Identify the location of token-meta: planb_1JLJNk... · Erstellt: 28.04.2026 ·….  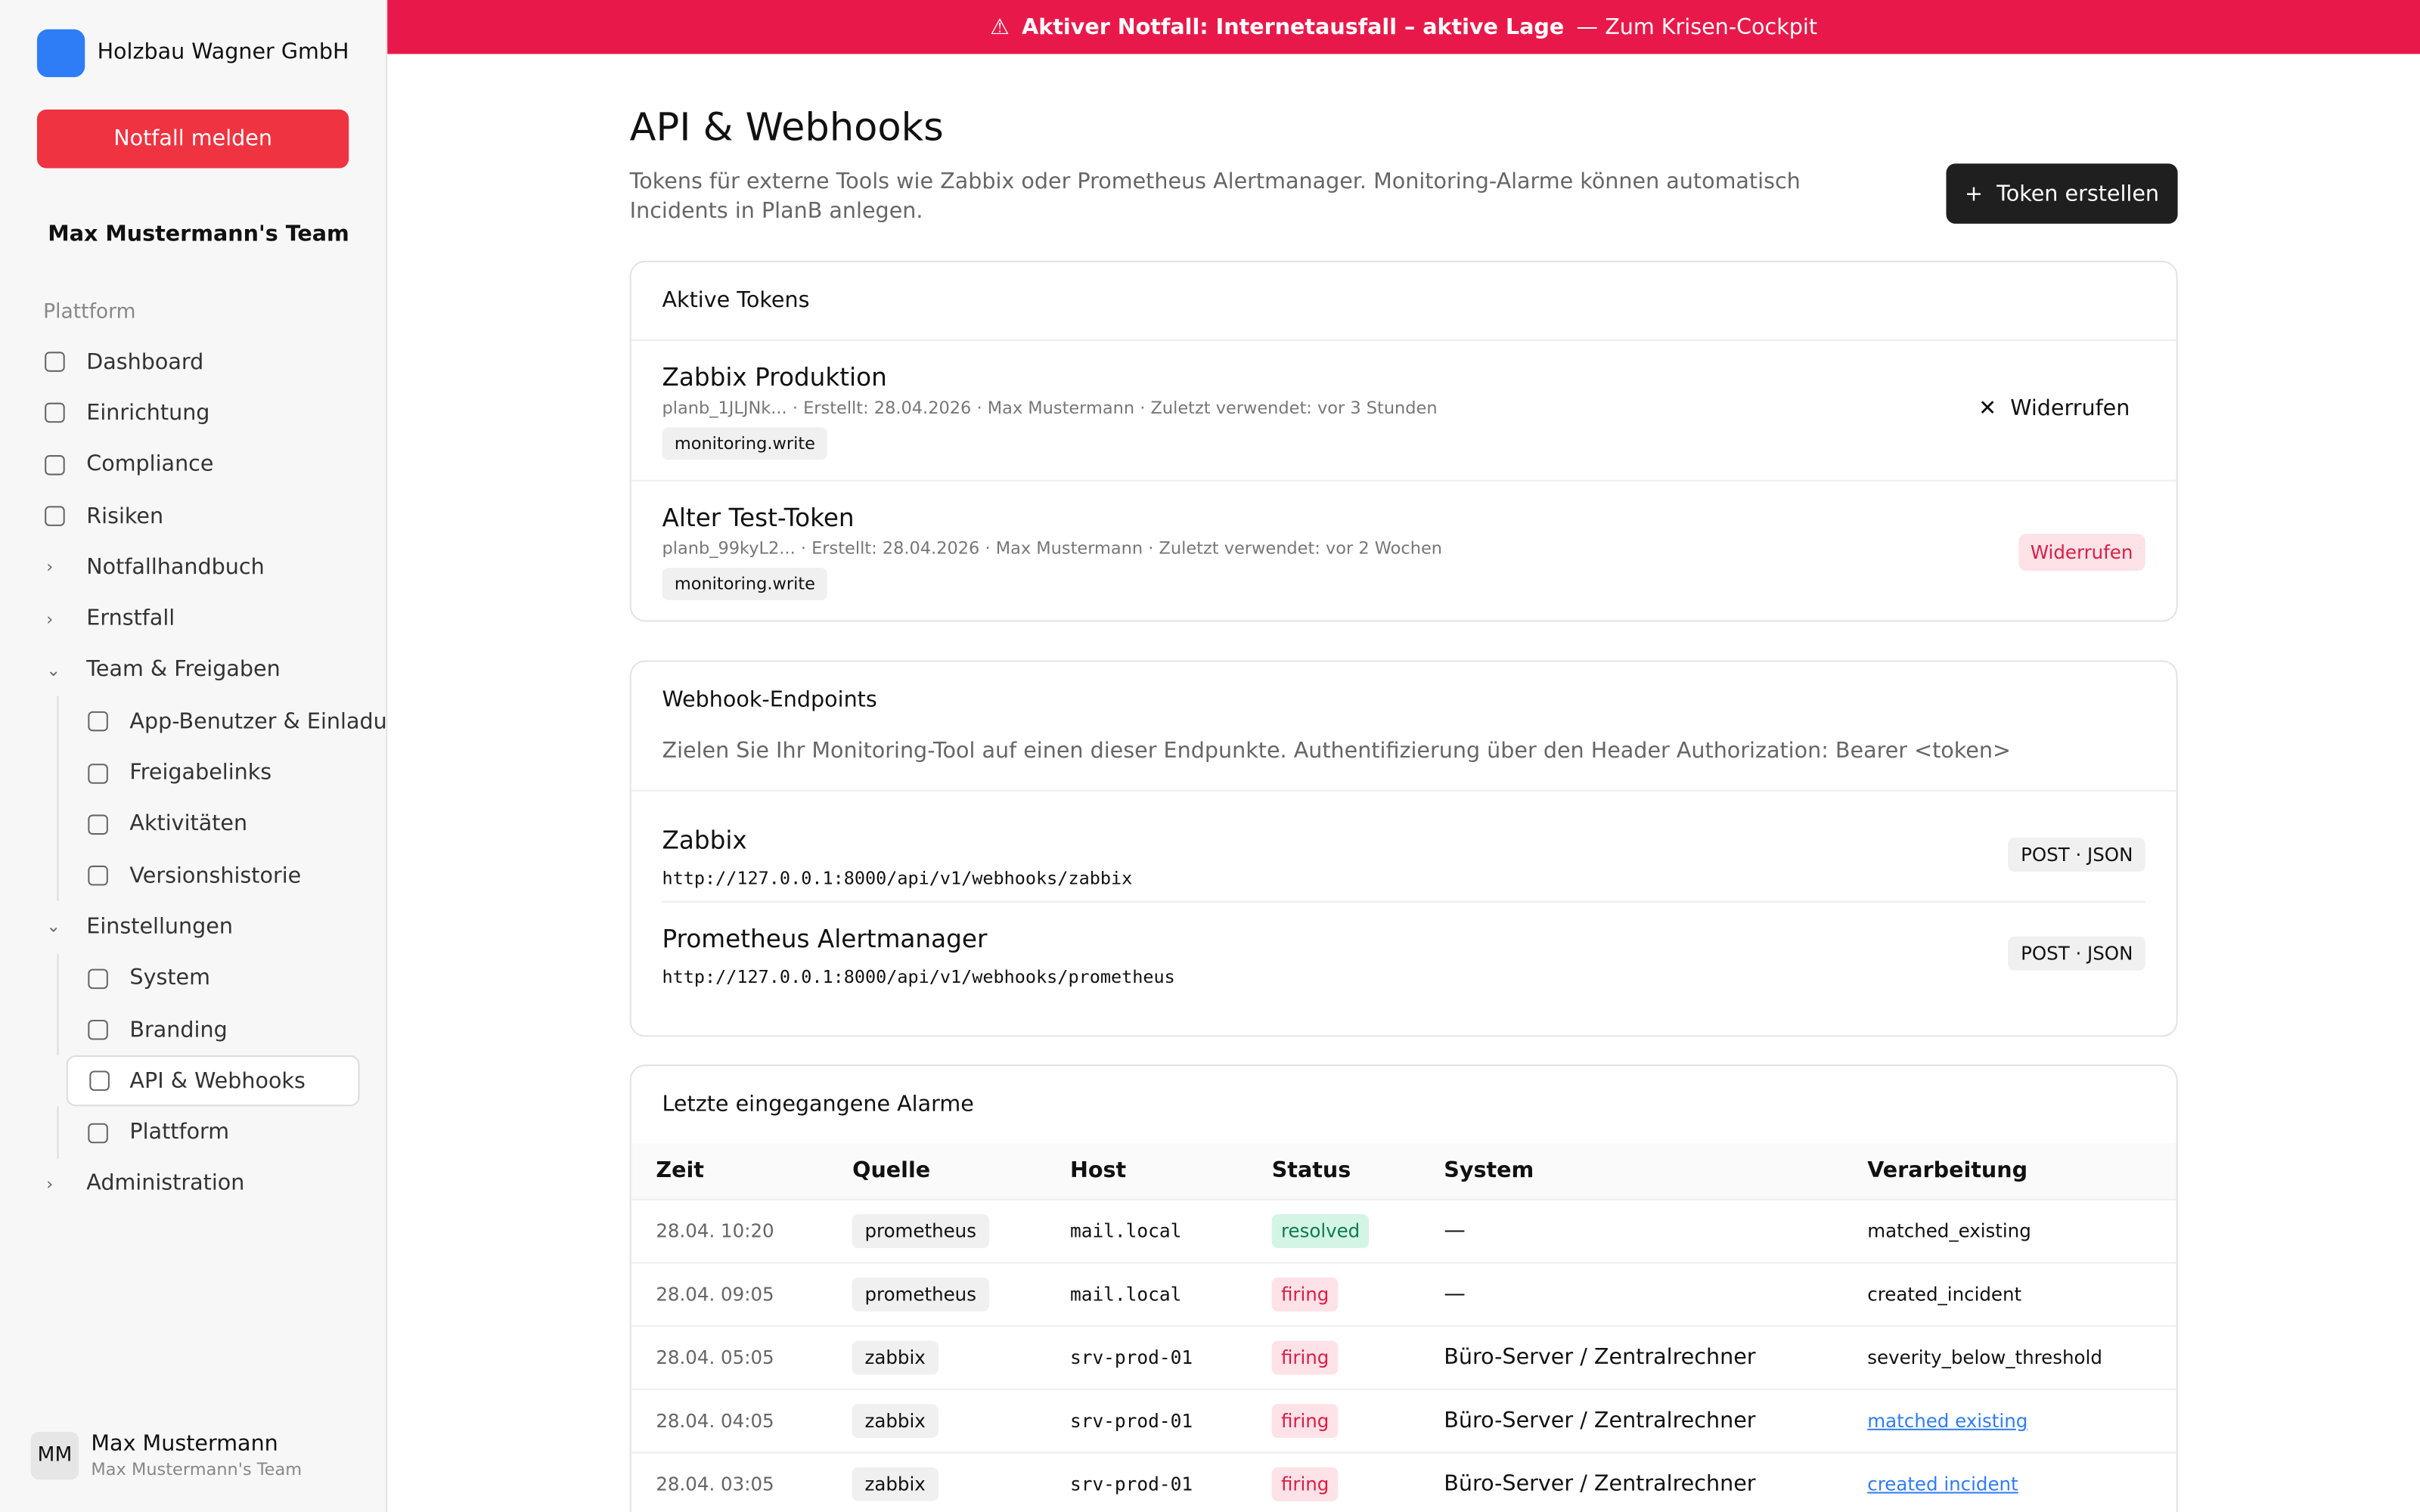
(1050, 408).